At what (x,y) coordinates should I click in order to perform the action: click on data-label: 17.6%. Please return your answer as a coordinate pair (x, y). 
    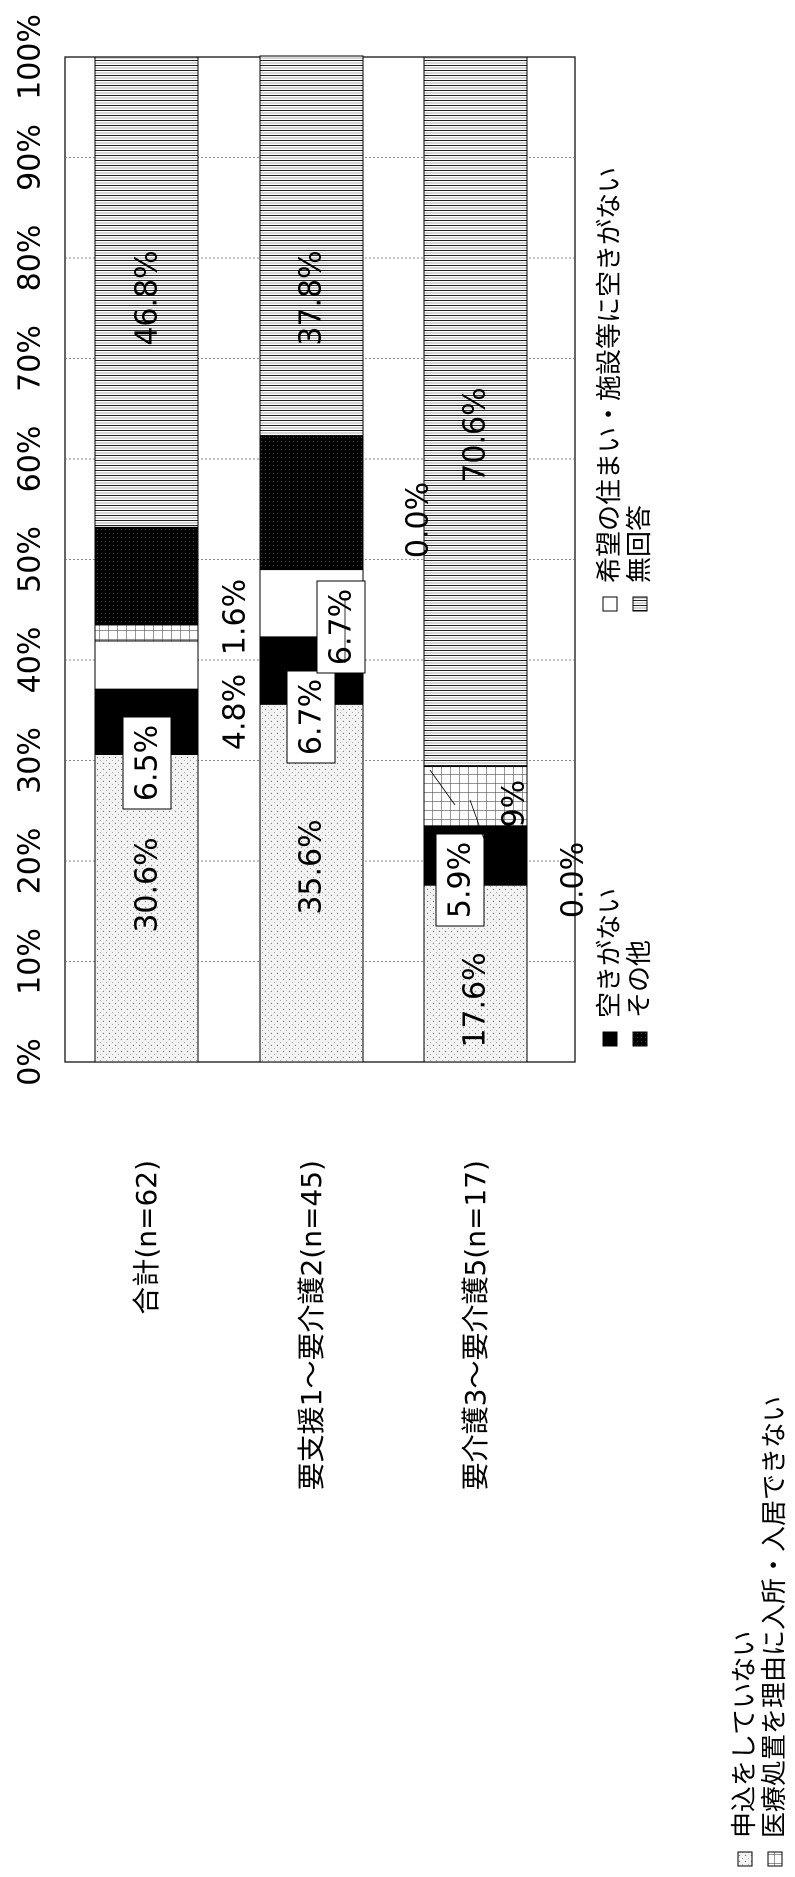
    Looking at the image, I should click on (475, 999).